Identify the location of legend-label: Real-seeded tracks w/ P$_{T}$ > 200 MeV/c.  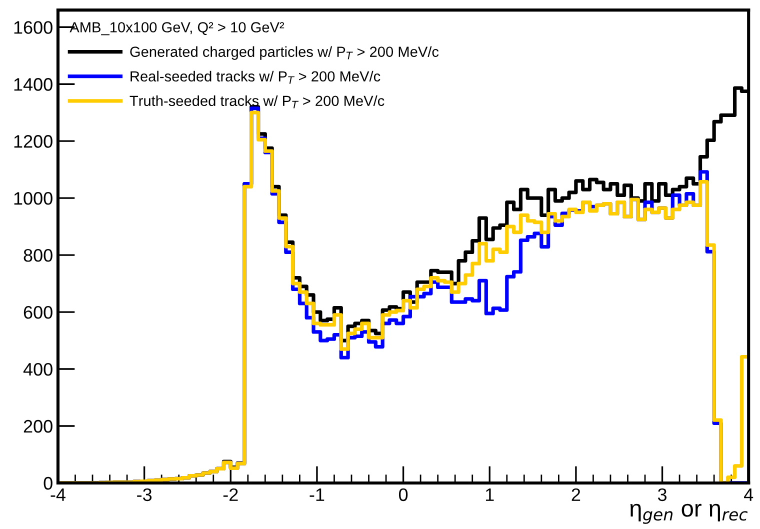
(255, 77).